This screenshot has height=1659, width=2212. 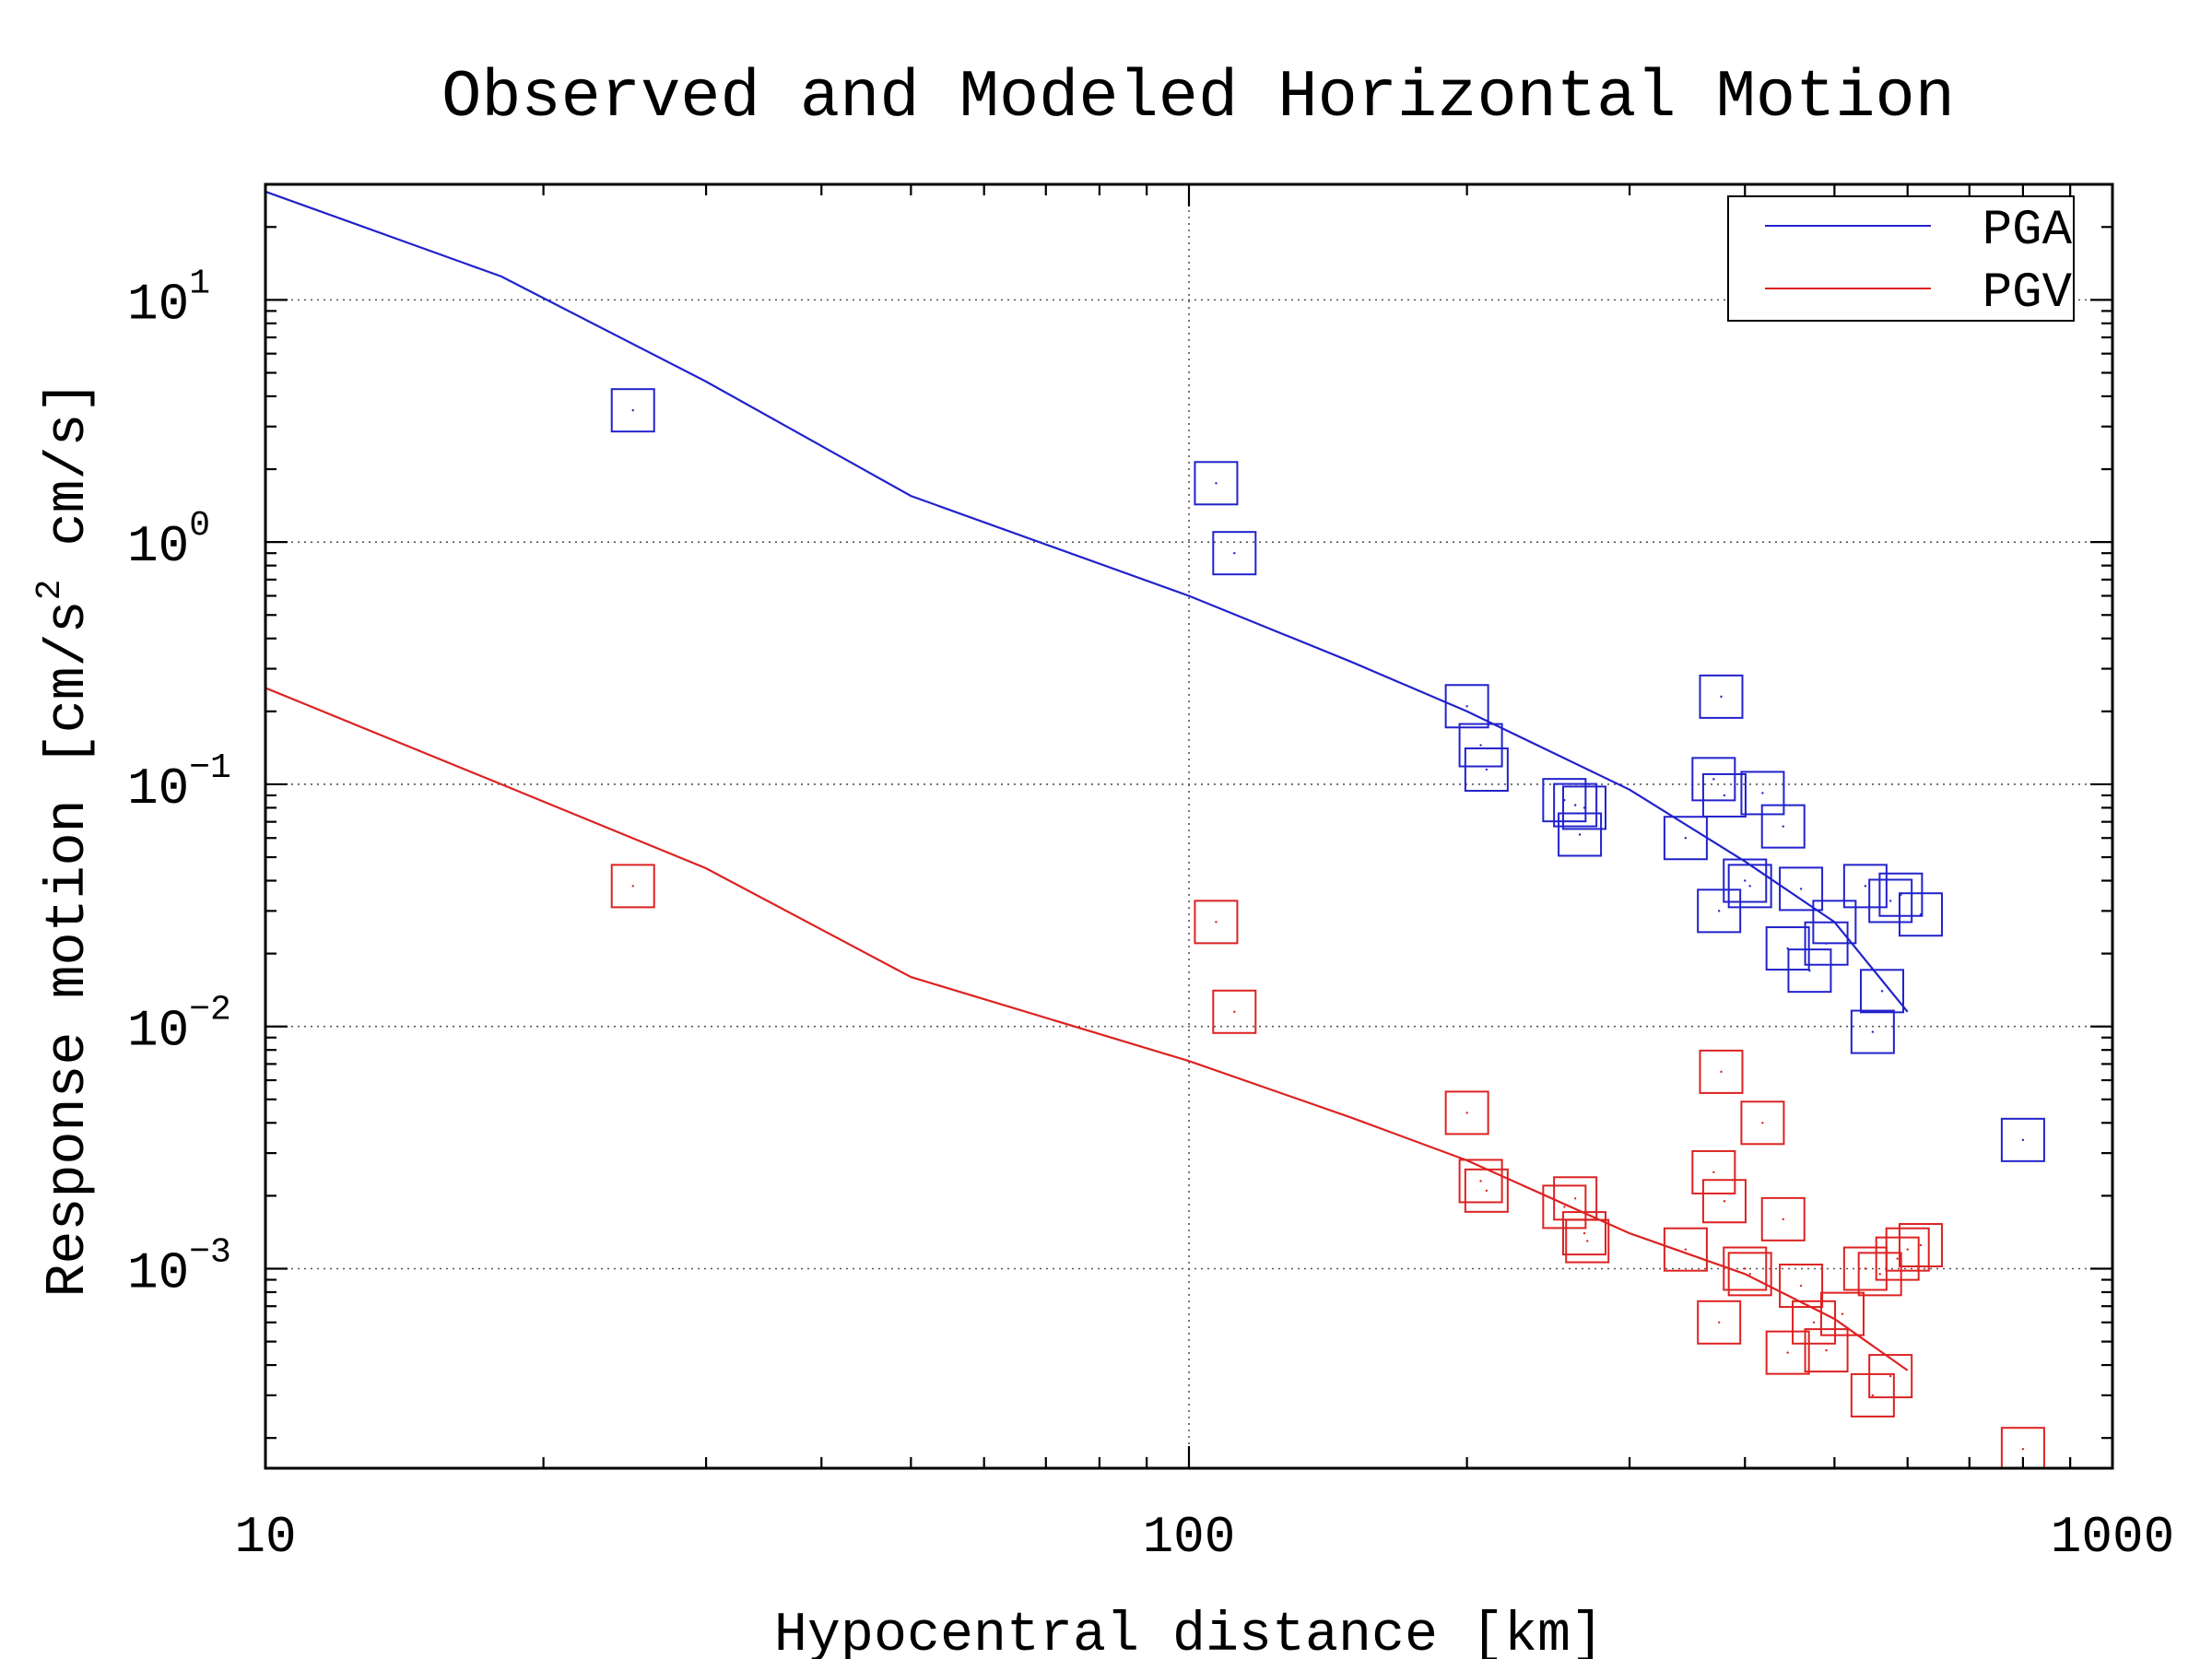 I want to click on y-axis-label-part-1: Response motion [cm/s, so click(x=69, y=948).